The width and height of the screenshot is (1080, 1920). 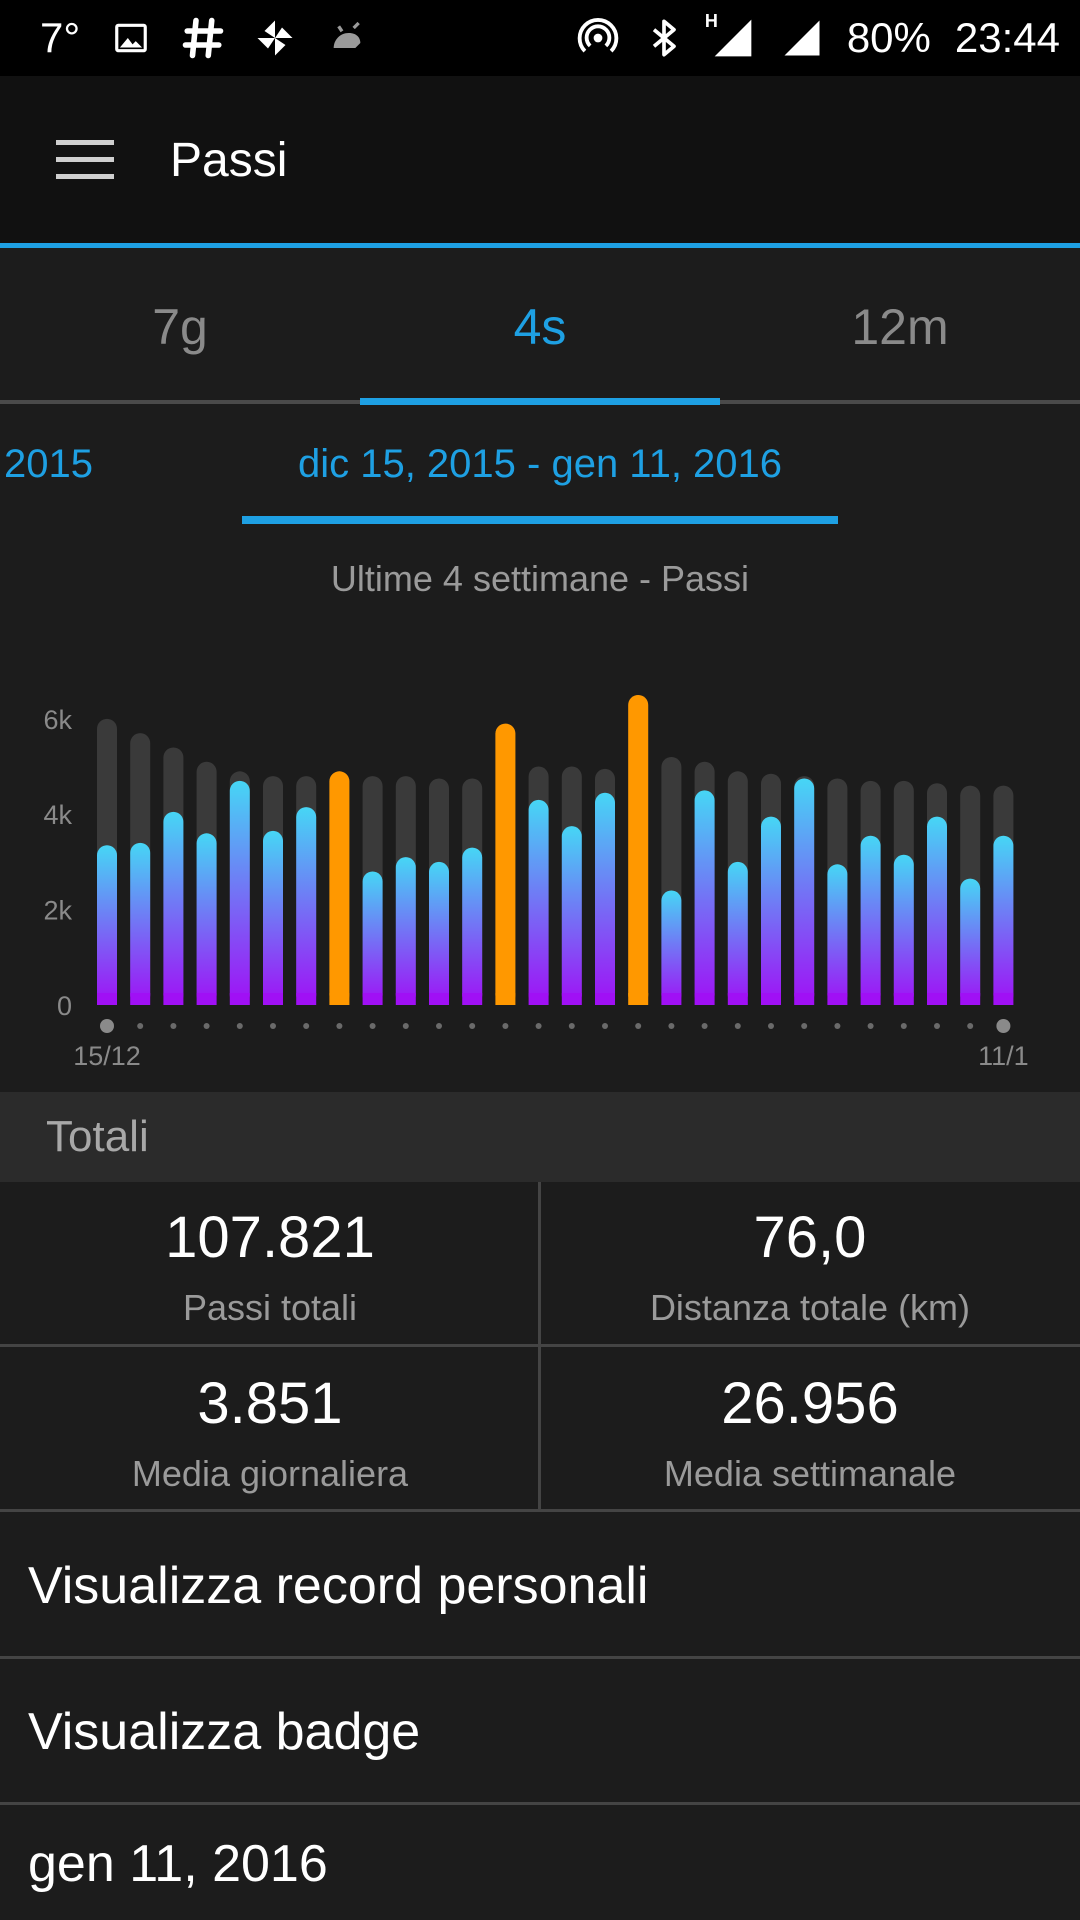 What do you see at coordinates (540, 578) in the screenshot?
I see `chart-title: Ultime 4 settimane - Passi` at bounding box center [540, 578].